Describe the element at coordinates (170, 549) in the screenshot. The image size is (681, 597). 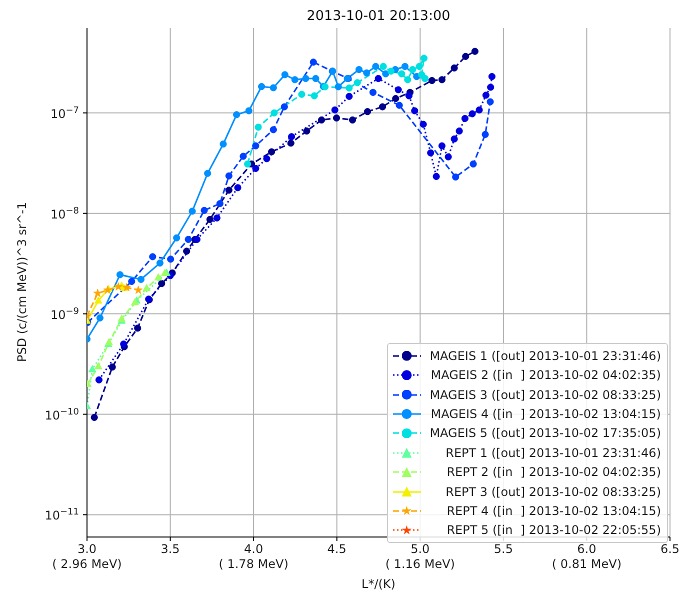
I see `x-tick-label: 3.5` at that location.